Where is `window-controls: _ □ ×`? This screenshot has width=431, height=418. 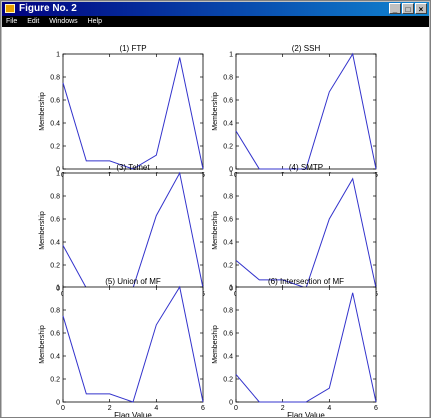 window-controls: _ □ × is located at coordinates (408, 8).